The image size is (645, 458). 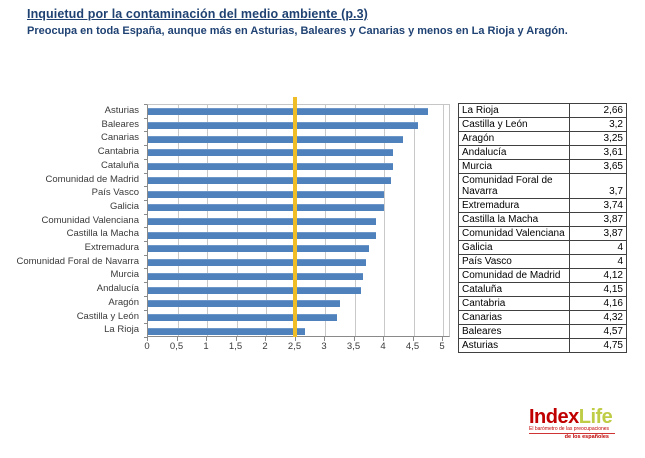 I want to click on category-label: Galicia, so click(x=124, y=206).